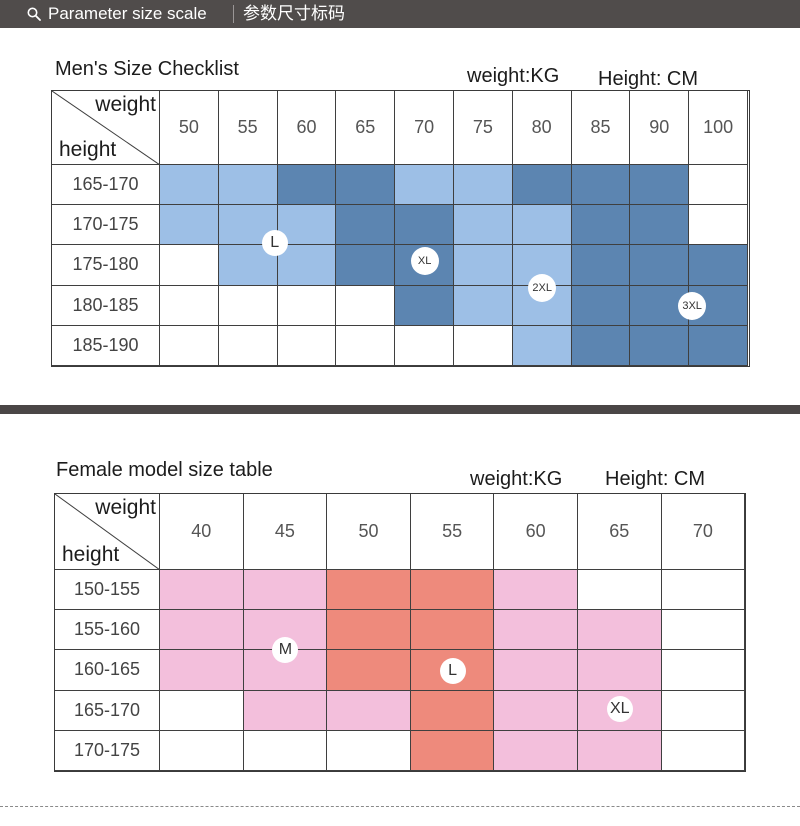  Describe the element at coordinates (147, 69) in the screenshot. I see `men-section-title: Men's Size Checklist` at that location.